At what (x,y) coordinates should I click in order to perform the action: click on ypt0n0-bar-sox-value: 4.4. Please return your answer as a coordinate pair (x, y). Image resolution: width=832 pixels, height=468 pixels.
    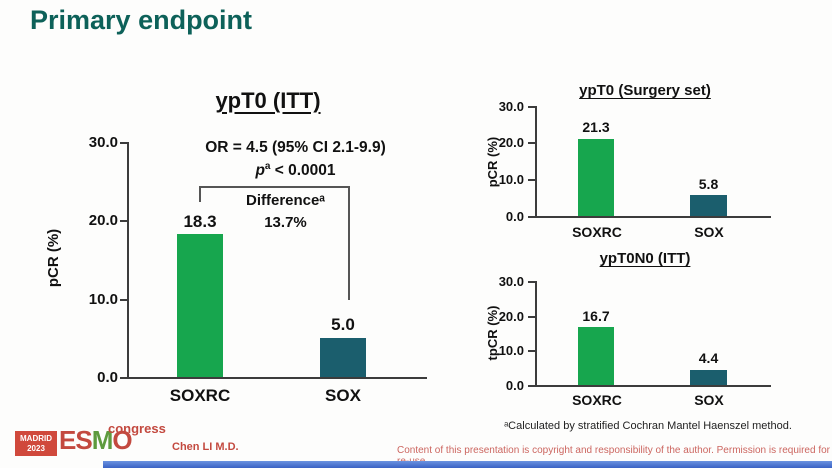
    Looking at the image, I should click on (708, 358).